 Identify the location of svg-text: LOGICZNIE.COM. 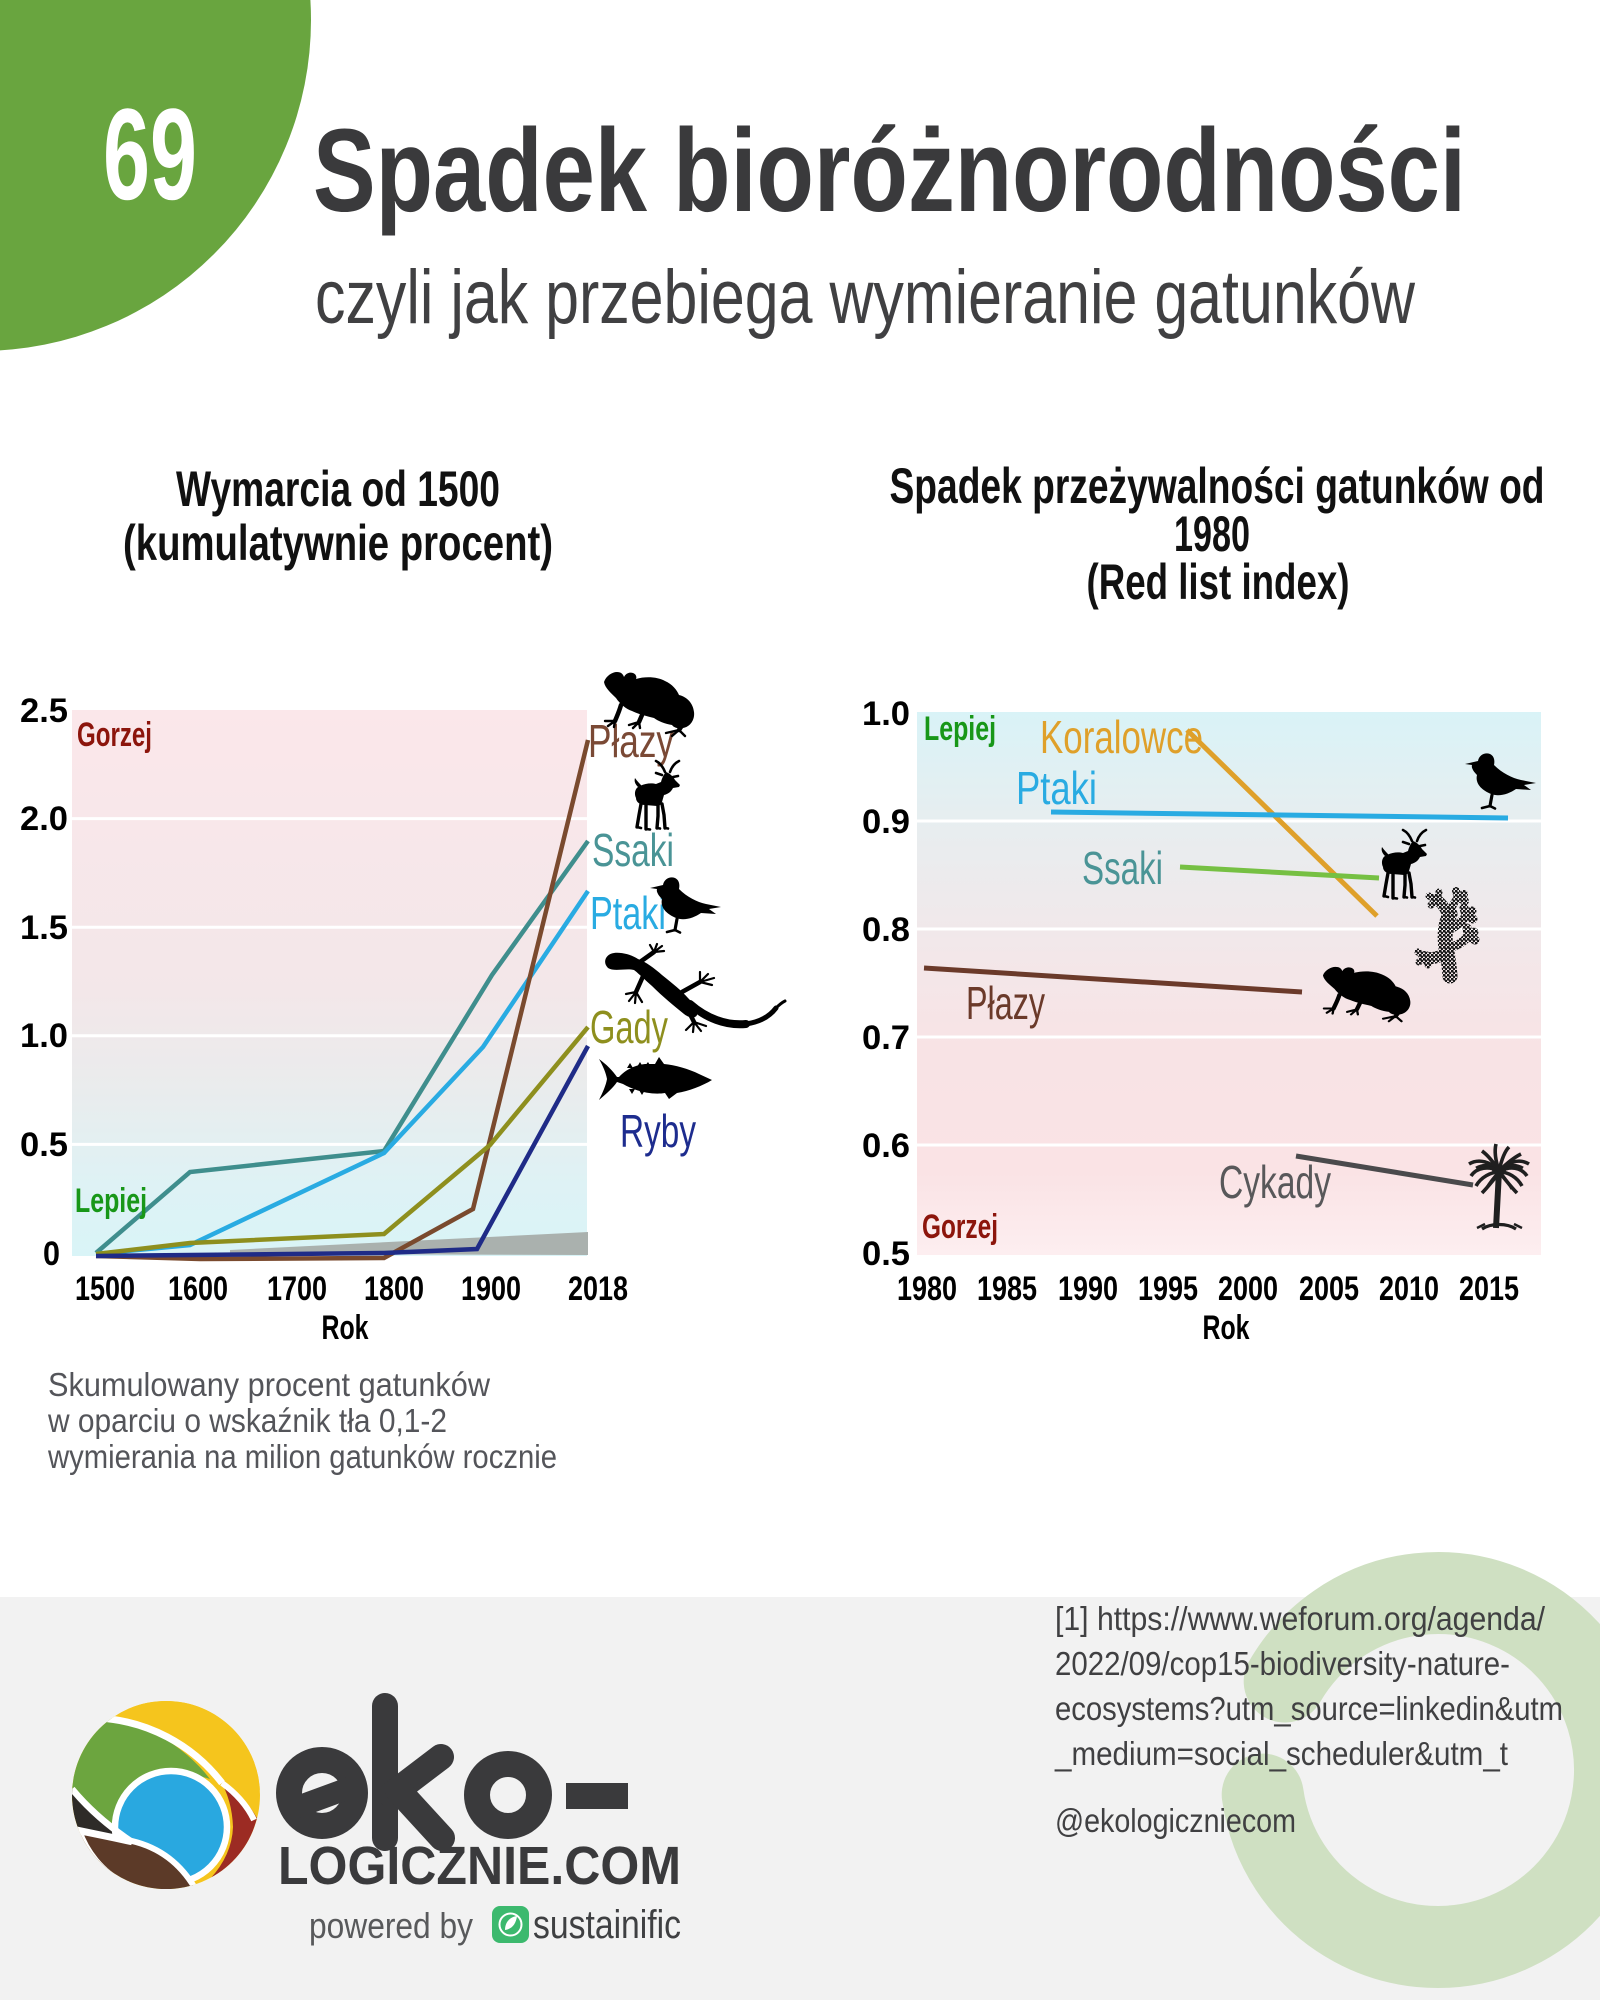
(479, 1866).